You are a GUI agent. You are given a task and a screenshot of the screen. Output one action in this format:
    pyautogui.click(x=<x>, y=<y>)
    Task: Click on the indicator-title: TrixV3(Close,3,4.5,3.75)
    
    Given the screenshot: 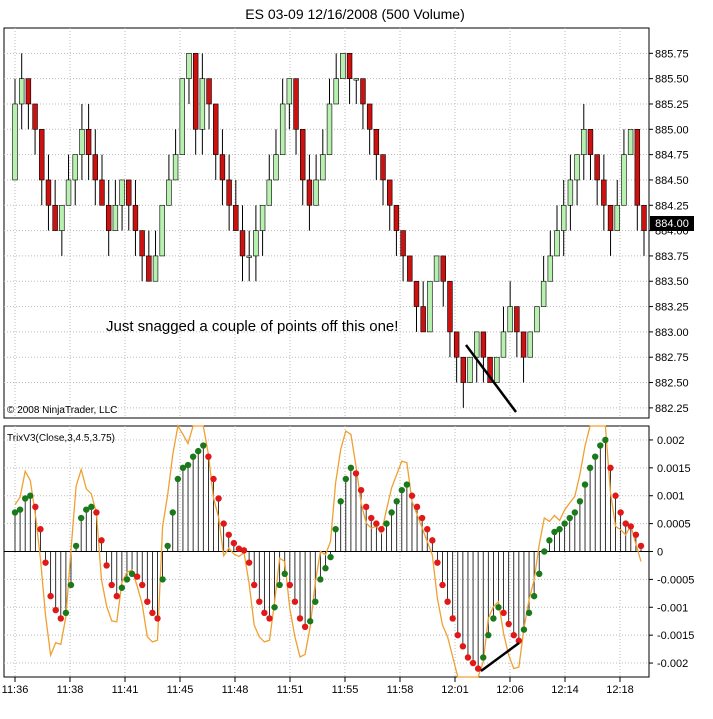 What is the action you would take?
    pyautogui.click(x=61, y=438)
    